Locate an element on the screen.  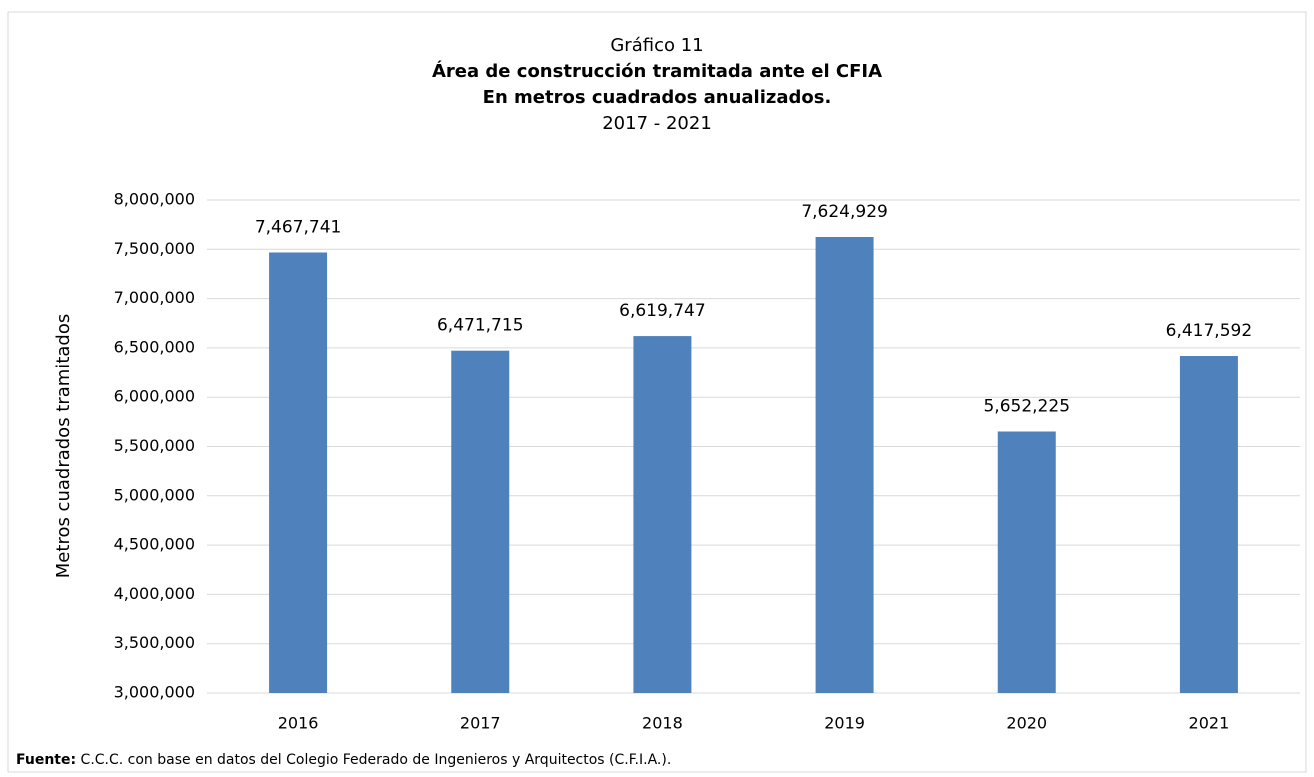
chart-subtitle: 2017 - 2021 is located at coordinates (657, 123).